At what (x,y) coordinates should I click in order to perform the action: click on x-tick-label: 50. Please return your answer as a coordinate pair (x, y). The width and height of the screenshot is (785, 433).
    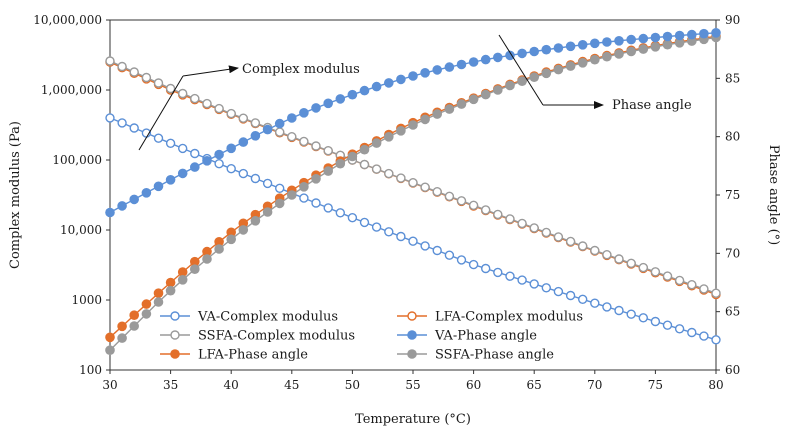
    Looking at the image, I should click on (352, 385).